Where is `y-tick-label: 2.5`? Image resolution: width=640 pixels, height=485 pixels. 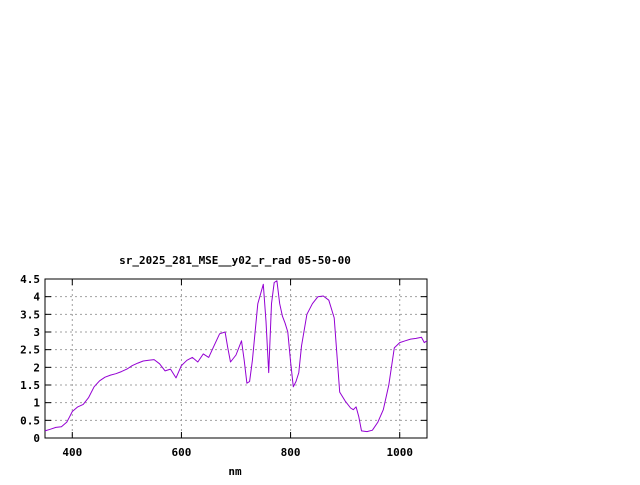 y-tick-label: 2.5 is located at coordinates (30, 350).